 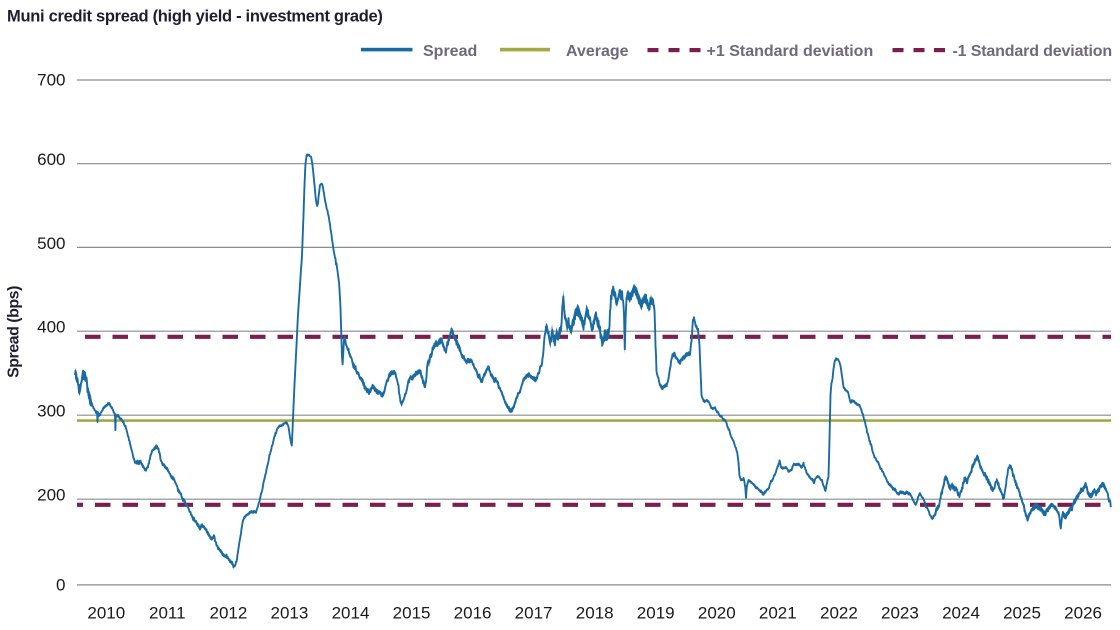 What do you see at coordinates (51, 327) in the screenshot?
I see `svg-text: 400` at bounding box center [51, 327].